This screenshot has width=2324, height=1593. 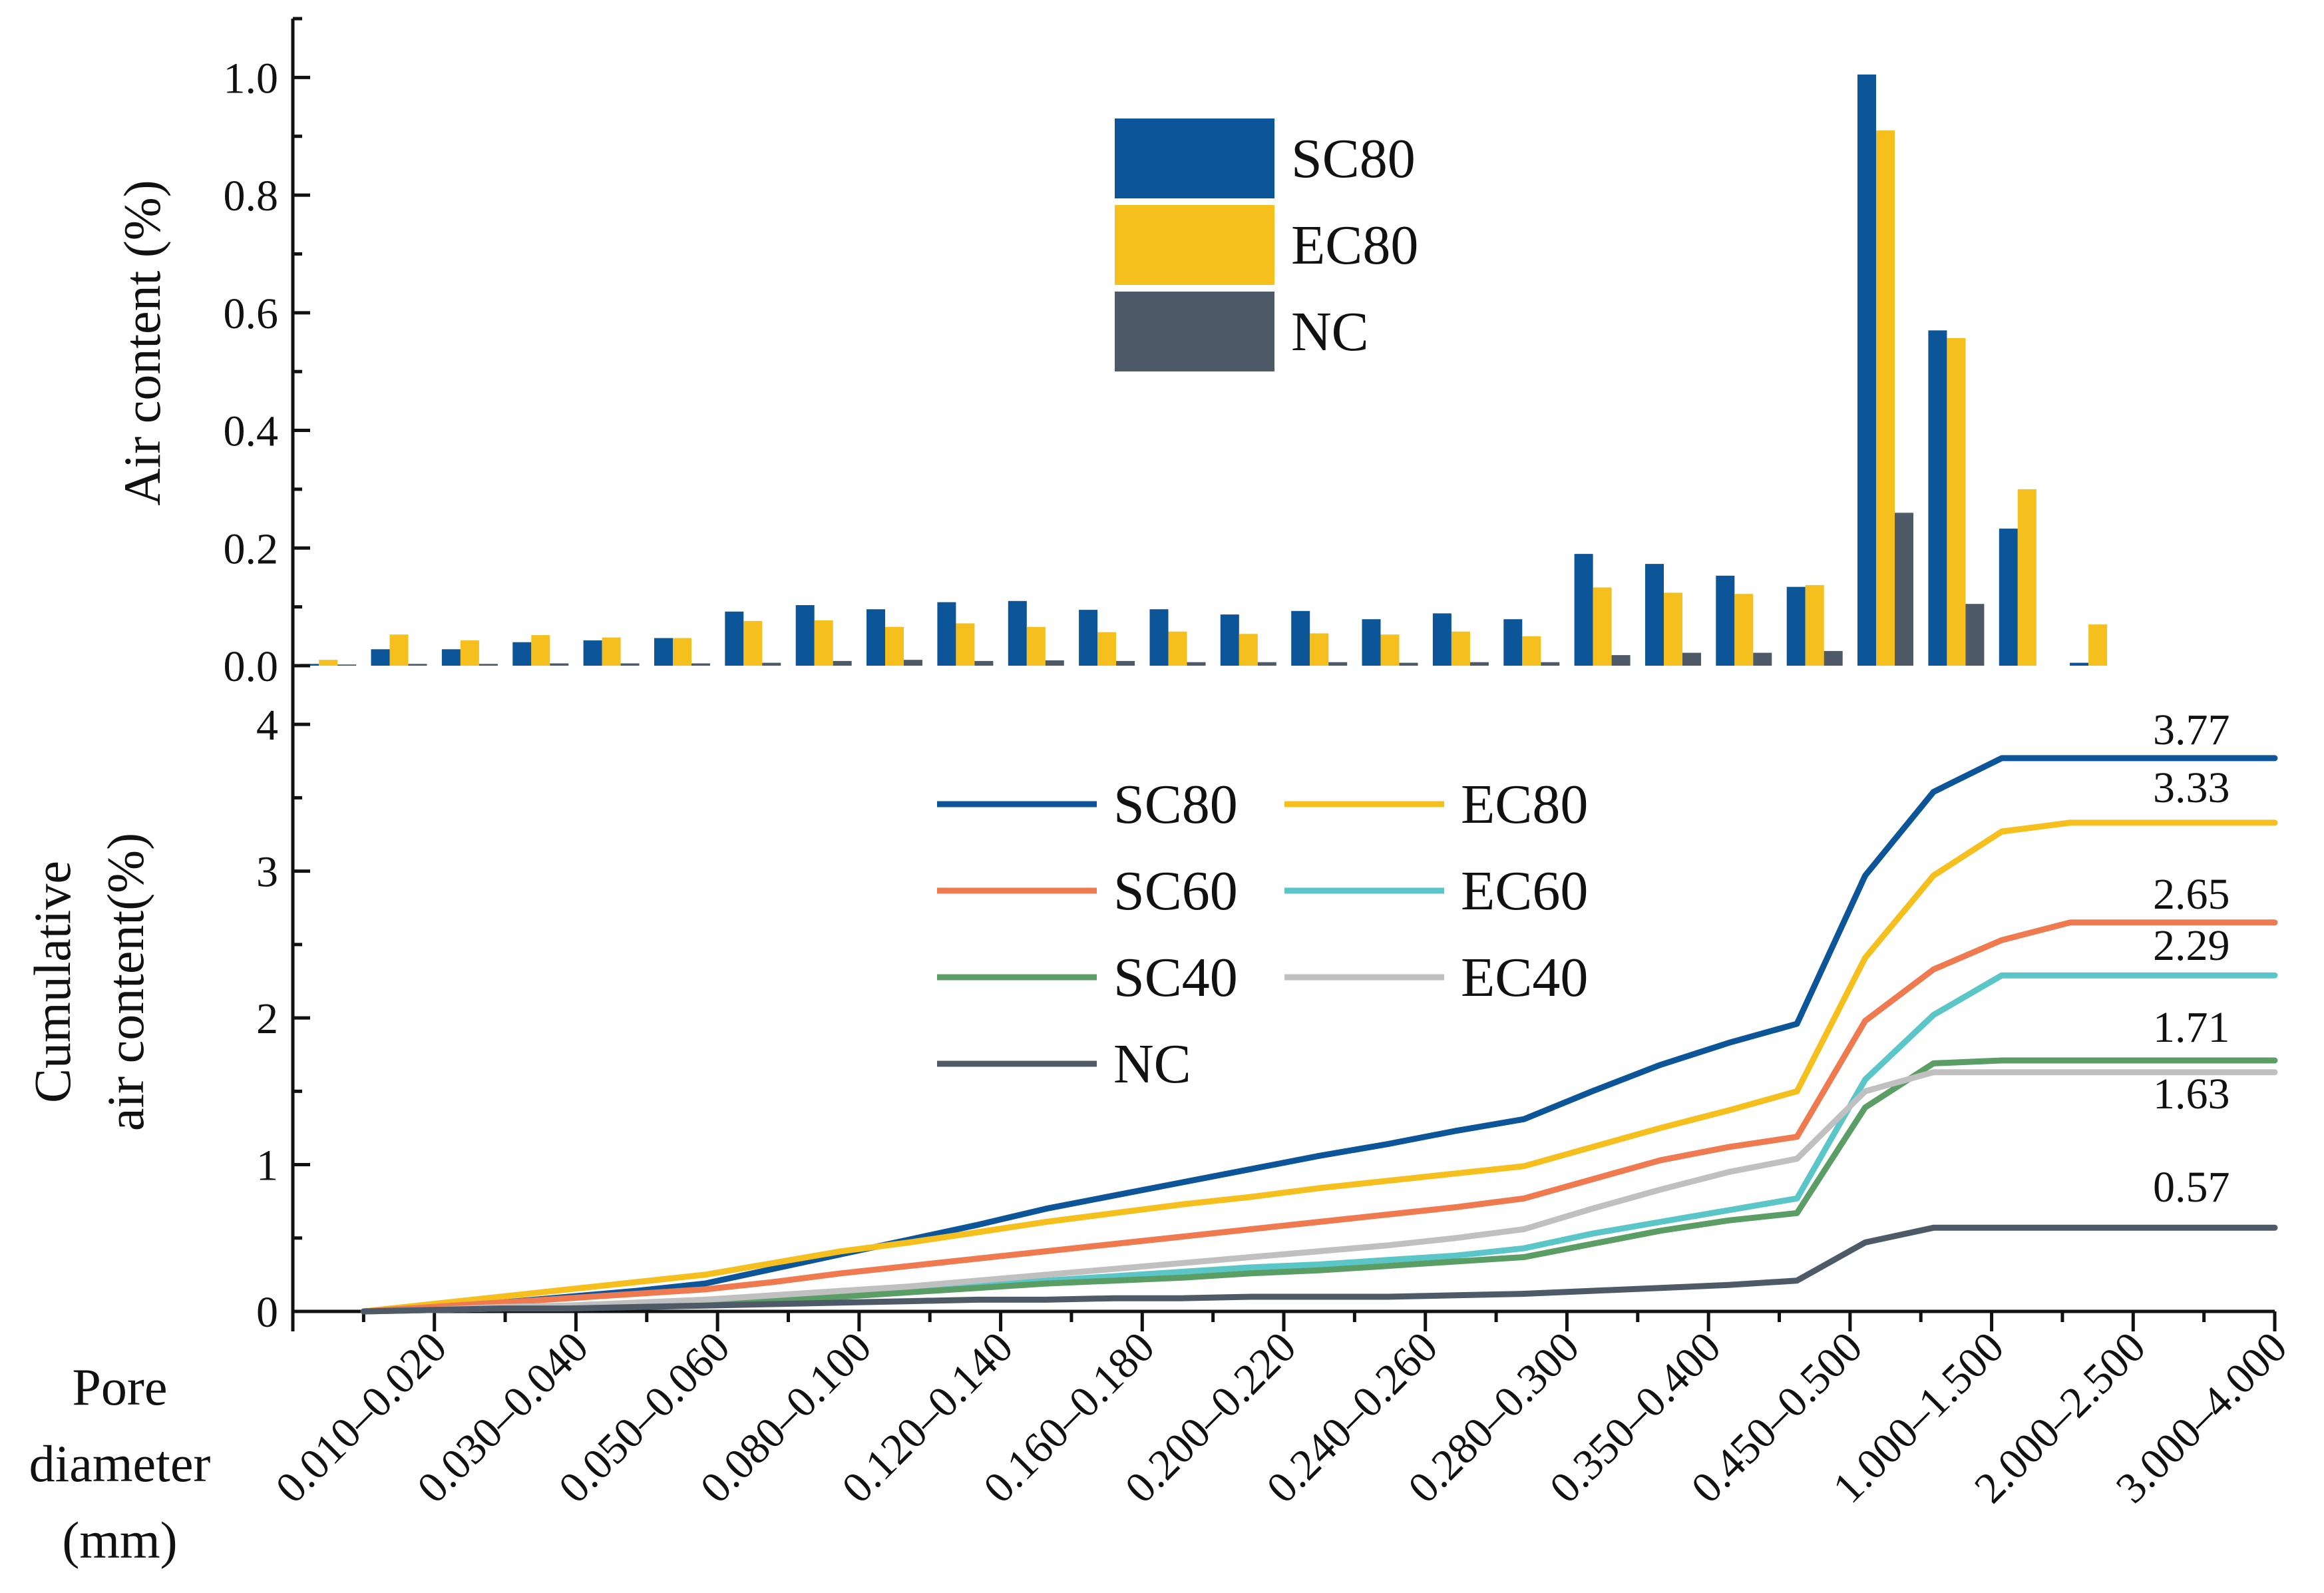 I want to click on line-y-axis-title-line-2: air content(%), so click(x=125, y=982).